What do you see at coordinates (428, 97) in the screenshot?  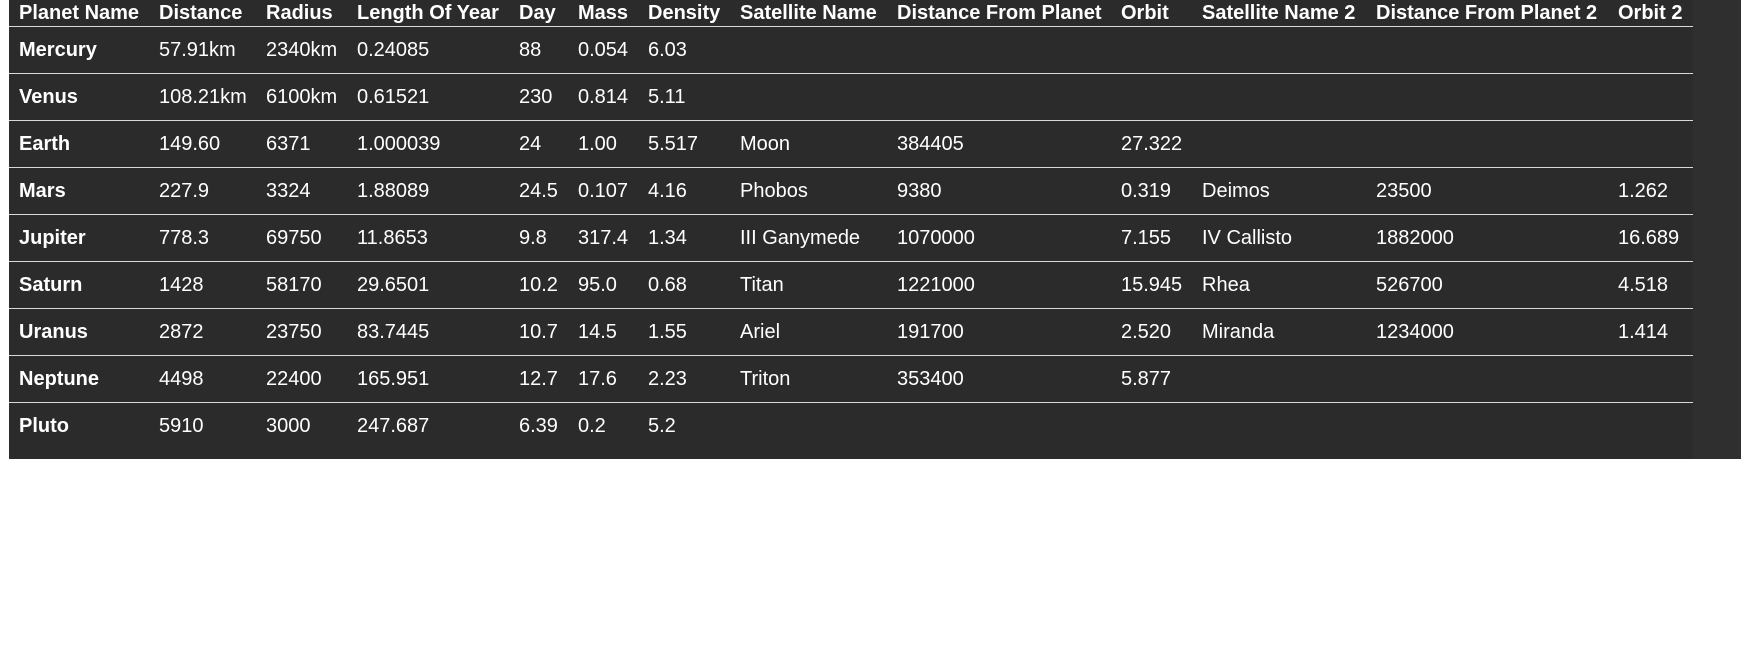 I see `table-cell: 0.61521` at bounding box center [428, 97].